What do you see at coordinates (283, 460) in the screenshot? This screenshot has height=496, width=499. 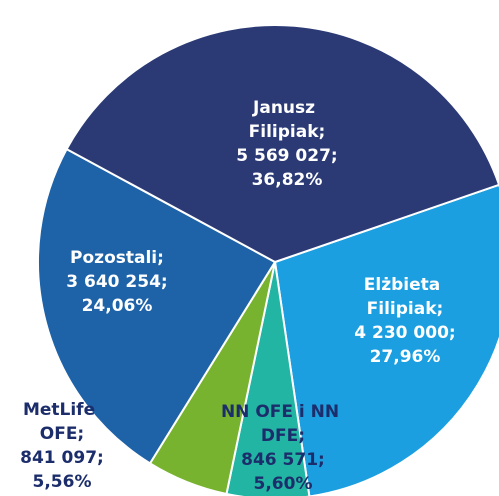 I see `share-label: 846 571;` at bounding box center [283, 460].